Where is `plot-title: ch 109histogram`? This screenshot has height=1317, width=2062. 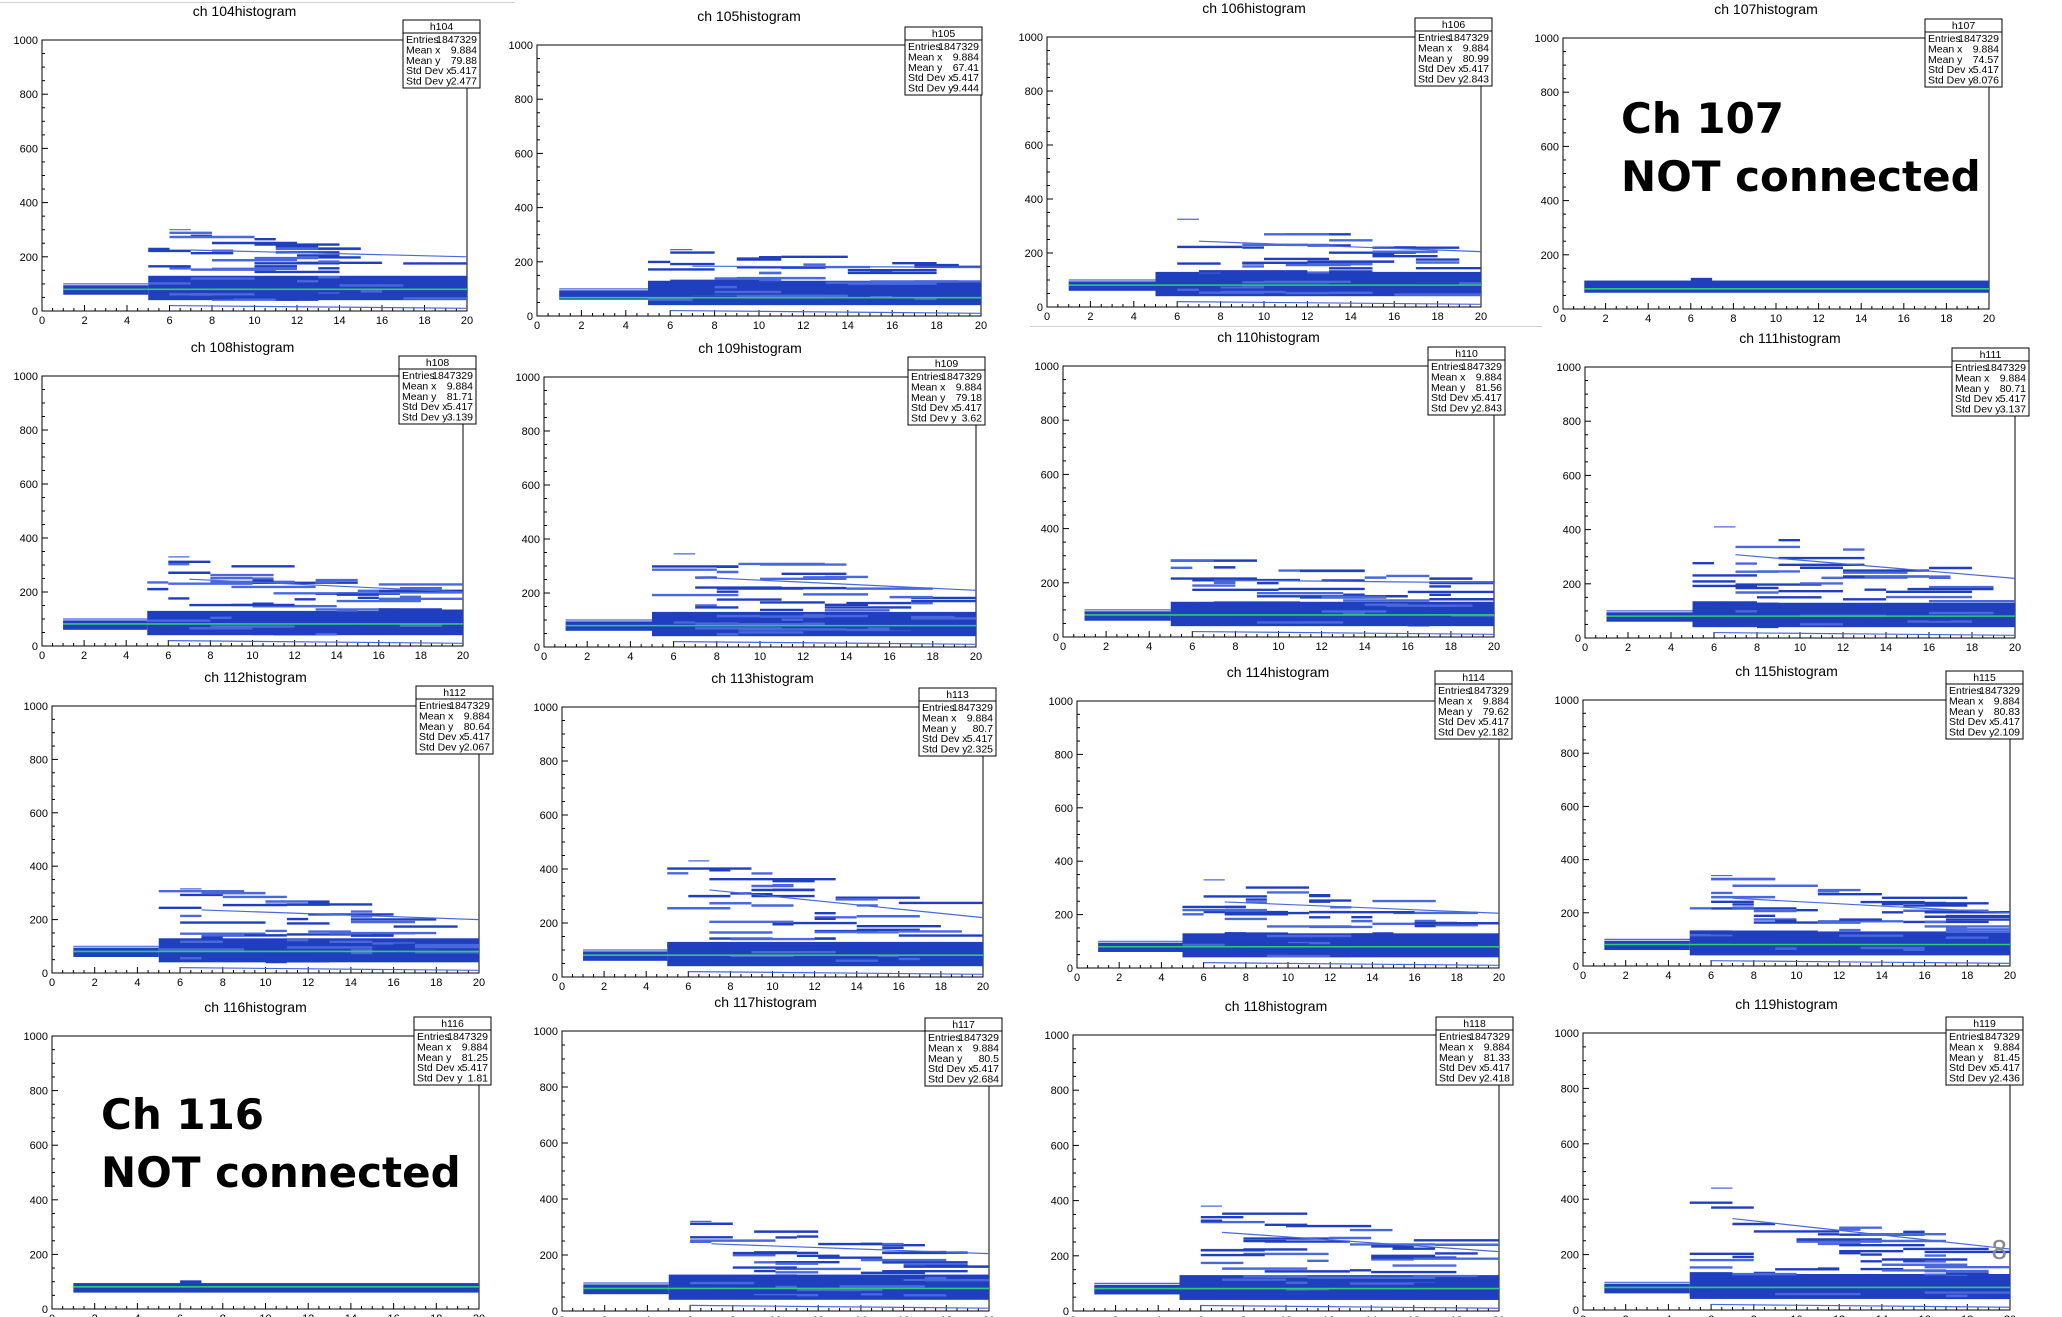 plot-title: ch 109histogram is located at coordinates (750, 348).